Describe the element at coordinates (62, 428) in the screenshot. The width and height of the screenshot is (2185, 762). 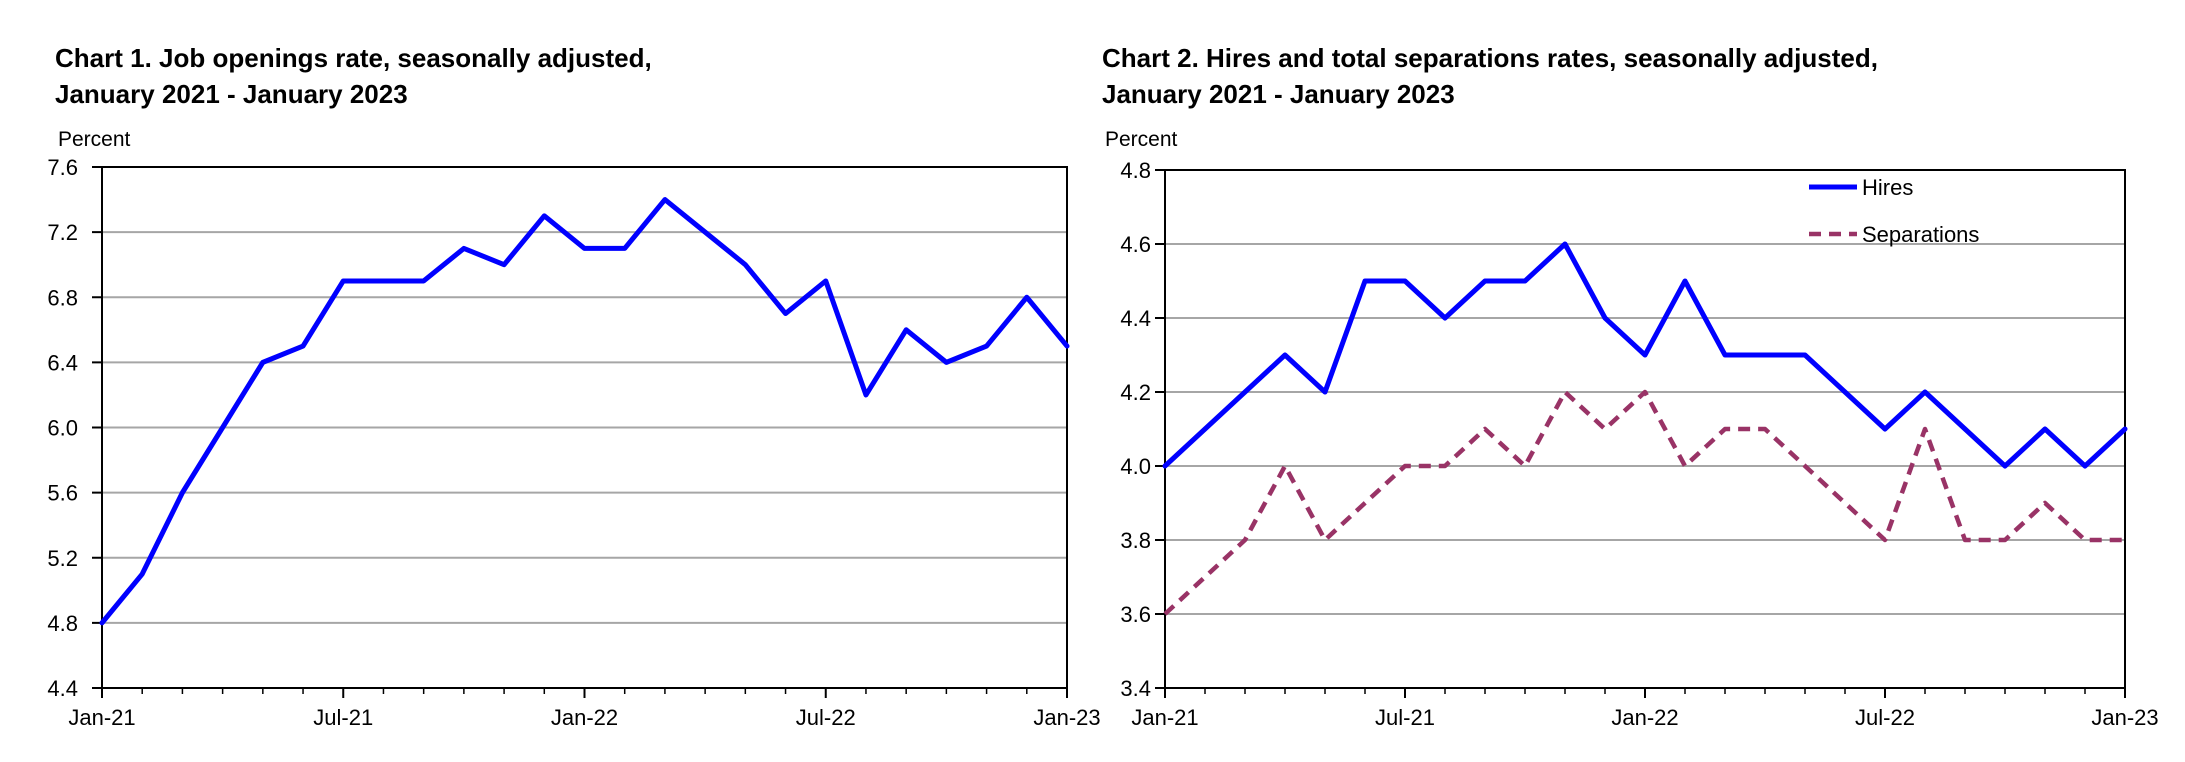
I see `chart1-y-tick-label: 6.0` at that location.